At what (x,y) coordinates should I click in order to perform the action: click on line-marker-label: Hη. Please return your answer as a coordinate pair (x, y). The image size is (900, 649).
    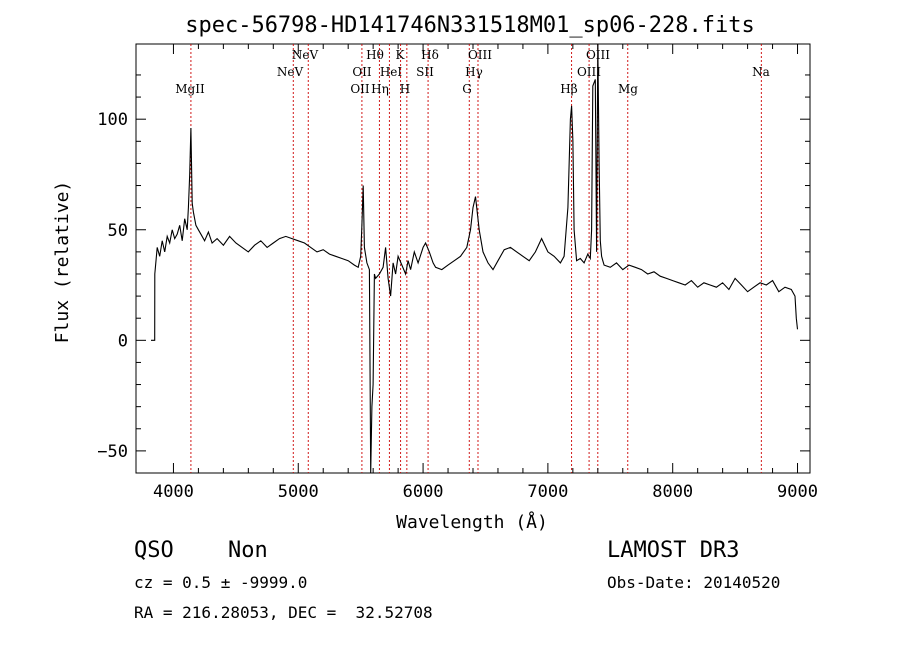
    Looking at the image, I should click on (380, 89).